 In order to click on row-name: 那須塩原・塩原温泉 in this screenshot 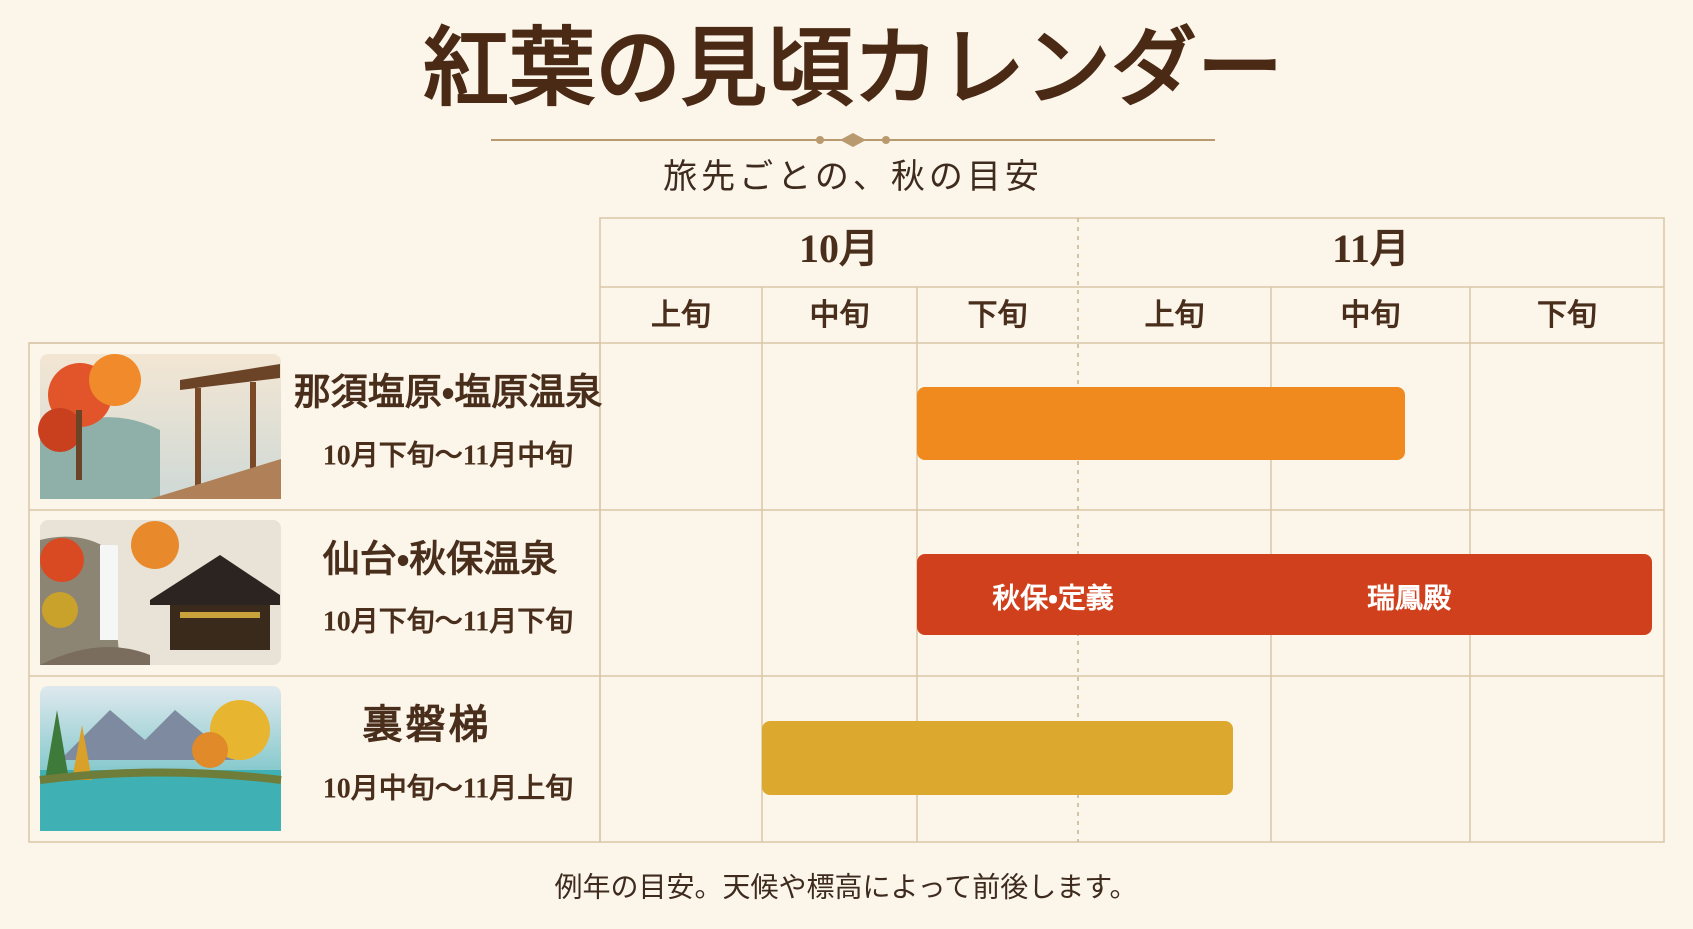, I will do `click(448, 392)`.